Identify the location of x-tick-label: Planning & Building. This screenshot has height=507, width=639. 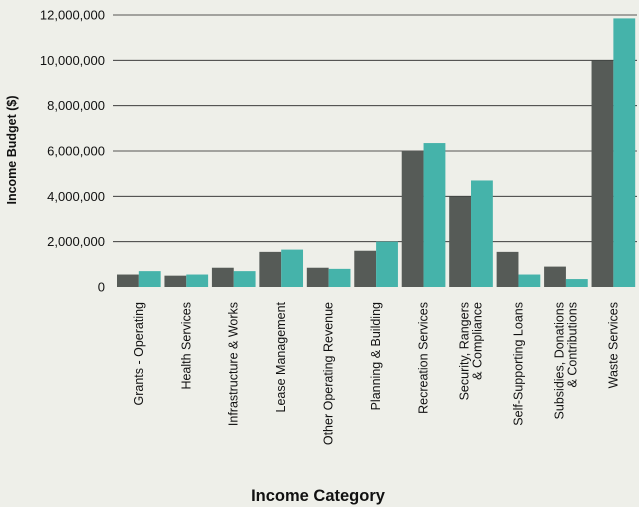
(376, 356).